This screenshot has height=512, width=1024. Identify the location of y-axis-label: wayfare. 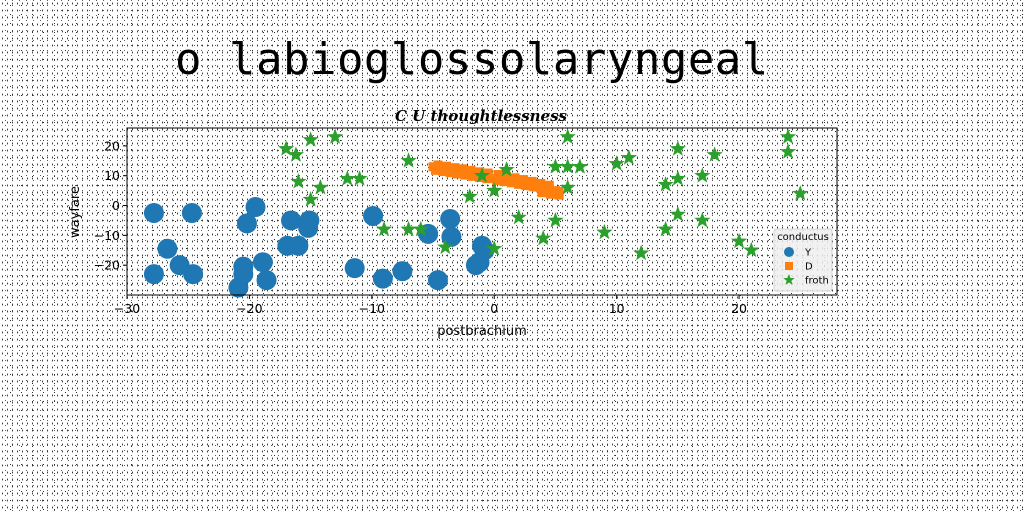
(75, 212).